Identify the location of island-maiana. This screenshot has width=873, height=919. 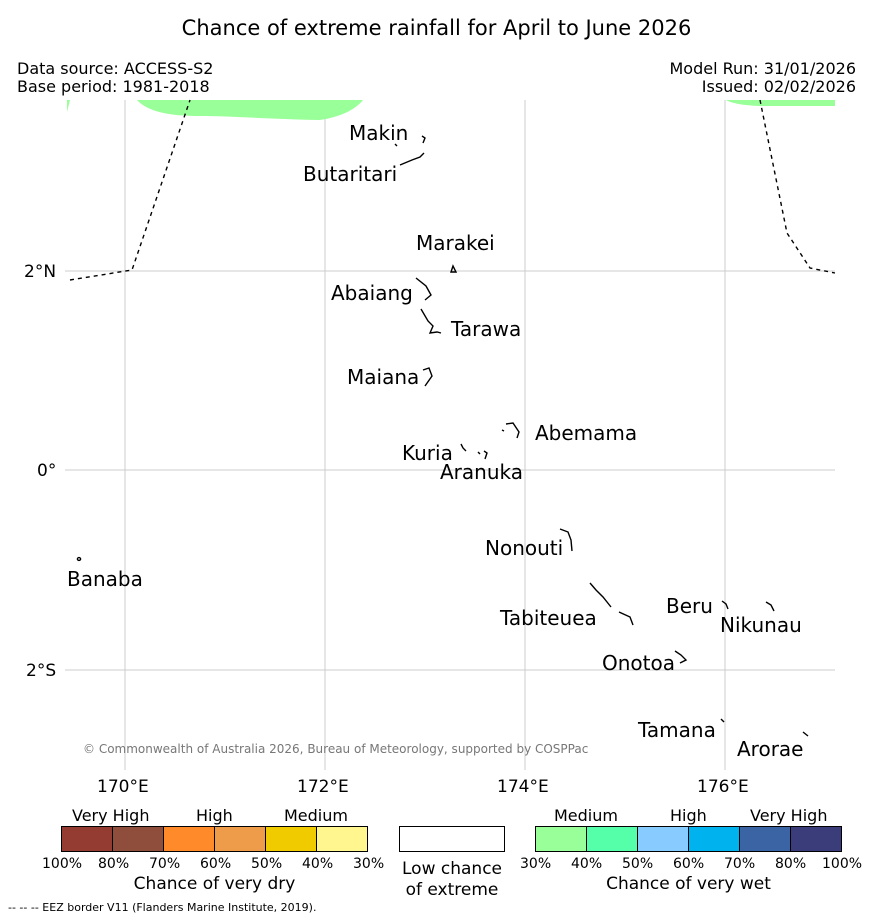
(427, 377).